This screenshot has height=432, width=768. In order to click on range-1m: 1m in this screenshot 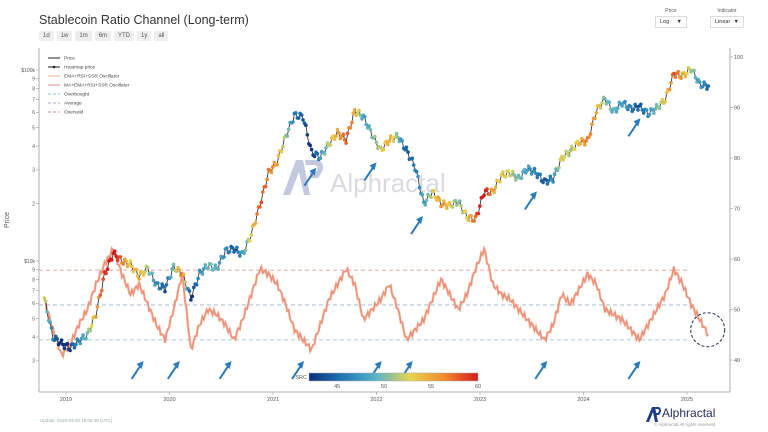, I will do `click(83, 36)`.